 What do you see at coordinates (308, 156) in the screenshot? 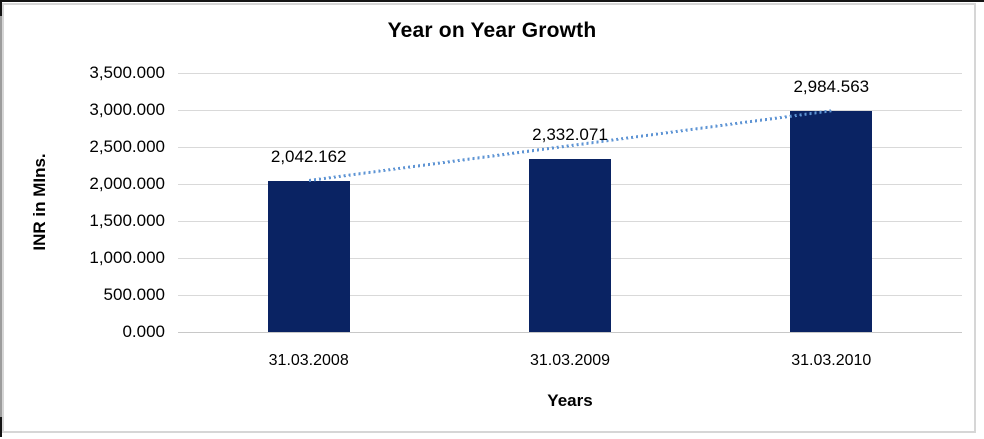
I see `bar-value-label: 2,042.162` at bounding box center [308, 156].